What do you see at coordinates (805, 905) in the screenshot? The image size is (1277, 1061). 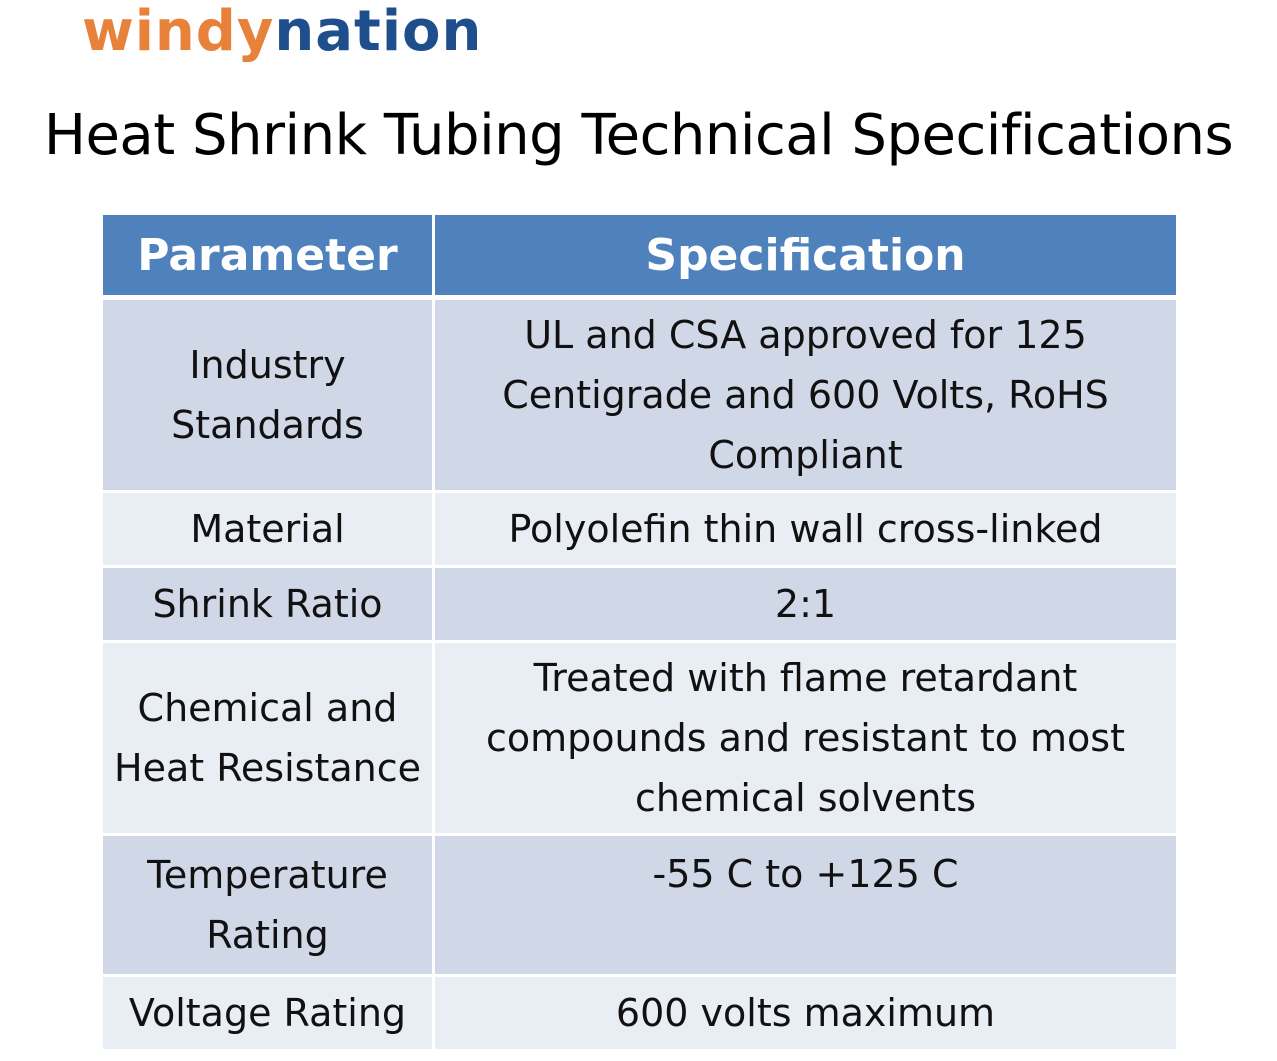 I see `specification-cell: -55 C to +125 C` at bounding box center [805, 905].